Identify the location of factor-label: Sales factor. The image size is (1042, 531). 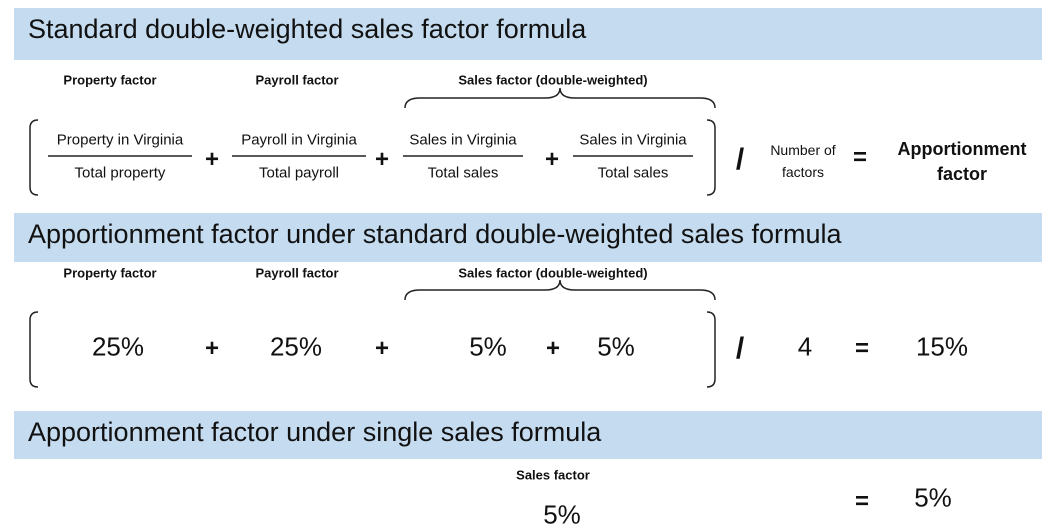
(553, 475).